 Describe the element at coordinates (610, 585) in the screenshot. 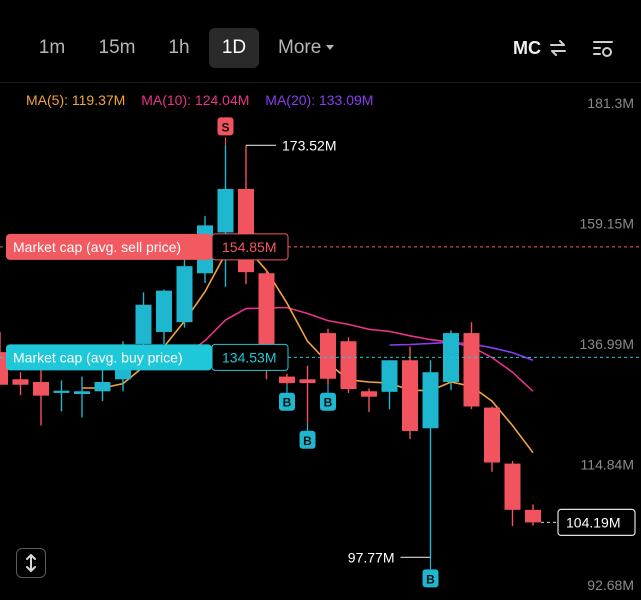

I see `y-tick-label: 92.68M` at that location.